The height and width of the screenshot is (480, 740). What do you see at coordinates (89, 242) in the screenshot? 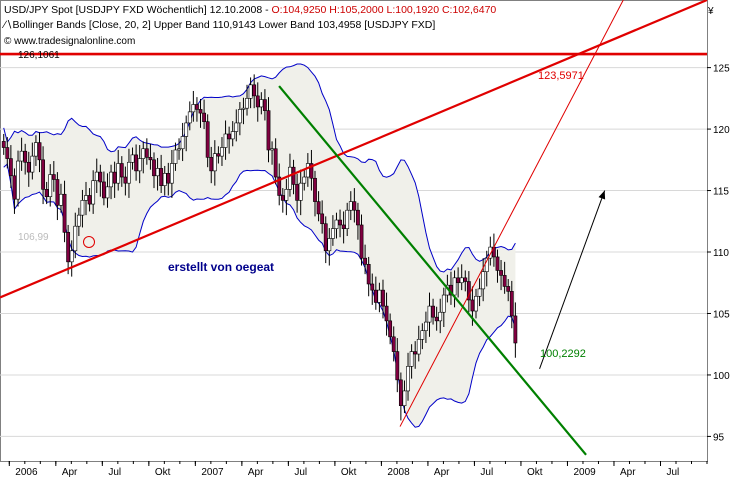
I see `low-marker` at bounding box center [89, 242].